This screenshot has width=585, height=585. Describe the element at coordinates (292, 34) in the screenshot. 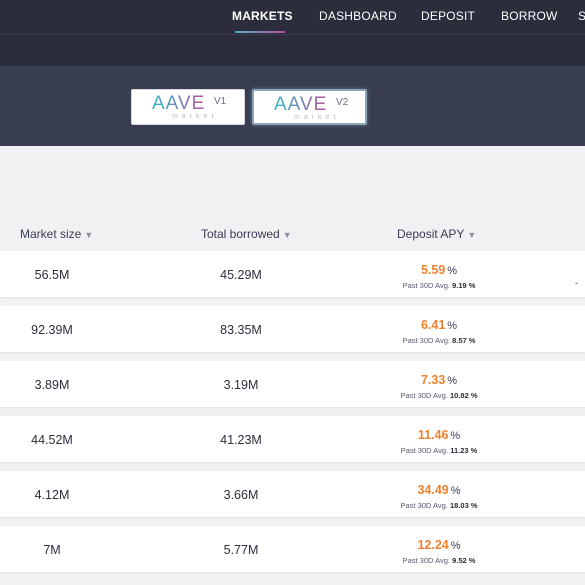

I see `nav-divider` at that location.